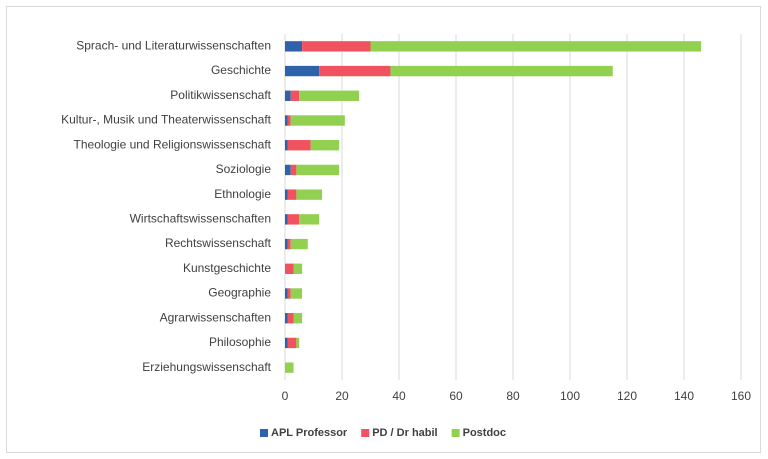  I want to click on y-tick-label: Philosophie, so click(240, 342).